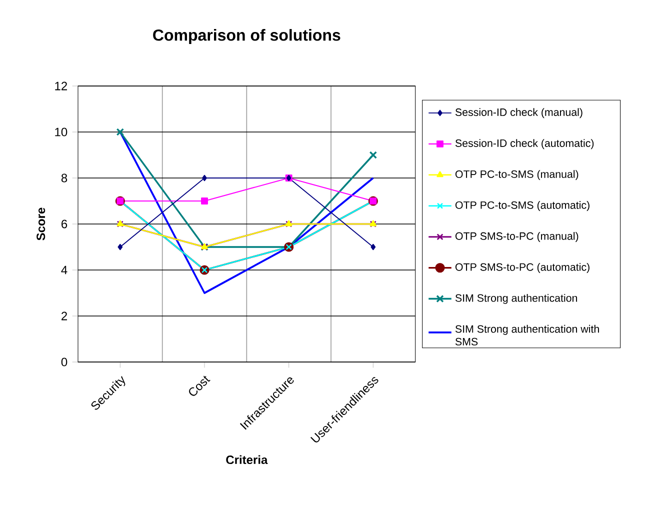 This screenshot has width=657, height=508. Describe the element at coordinates (247, 459) in the screenshot. I see `x-axis-title: Criteria` at that location.